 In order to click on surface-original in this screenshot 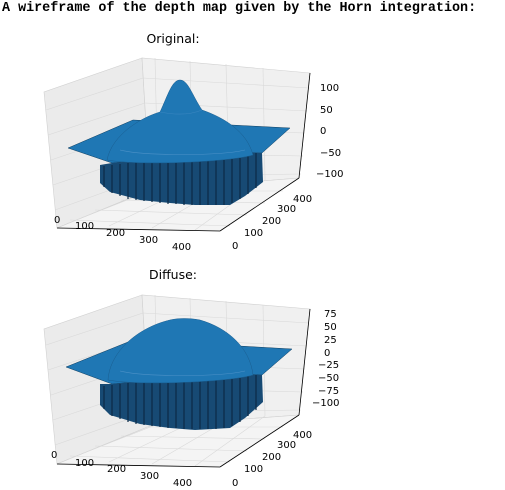, I will do `click(179, 142)`.